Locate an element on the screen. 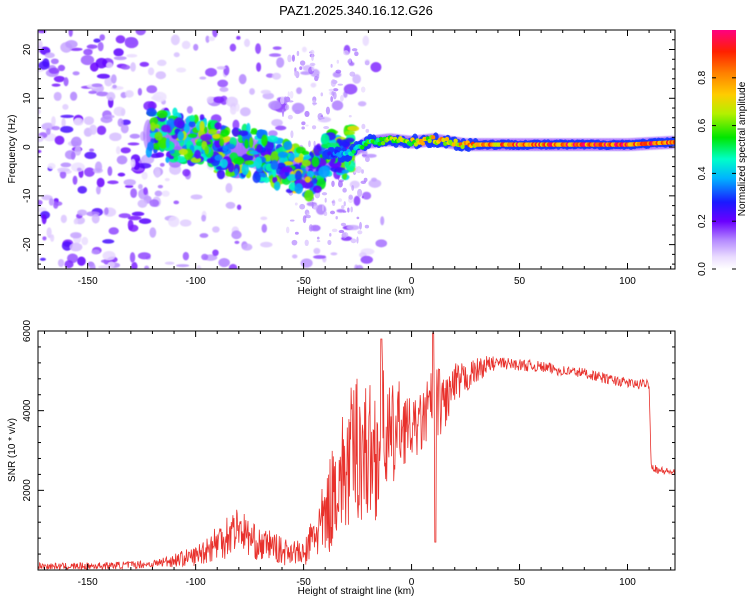 Image resolution: width=750 pixels, height=605 pixels. snr-y-tick-label: 2000 is located at coordinates (27, 490).